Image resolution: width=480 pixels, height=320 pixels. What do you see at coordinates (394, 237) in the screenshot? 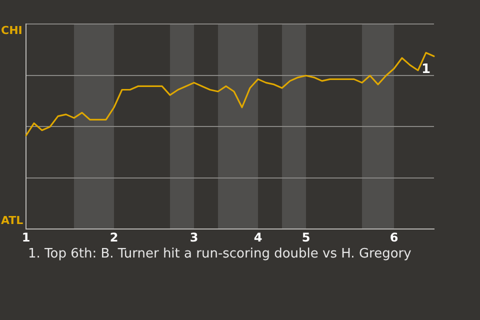
I see `x-tick-label: 6` at bounding box center [394, 237].